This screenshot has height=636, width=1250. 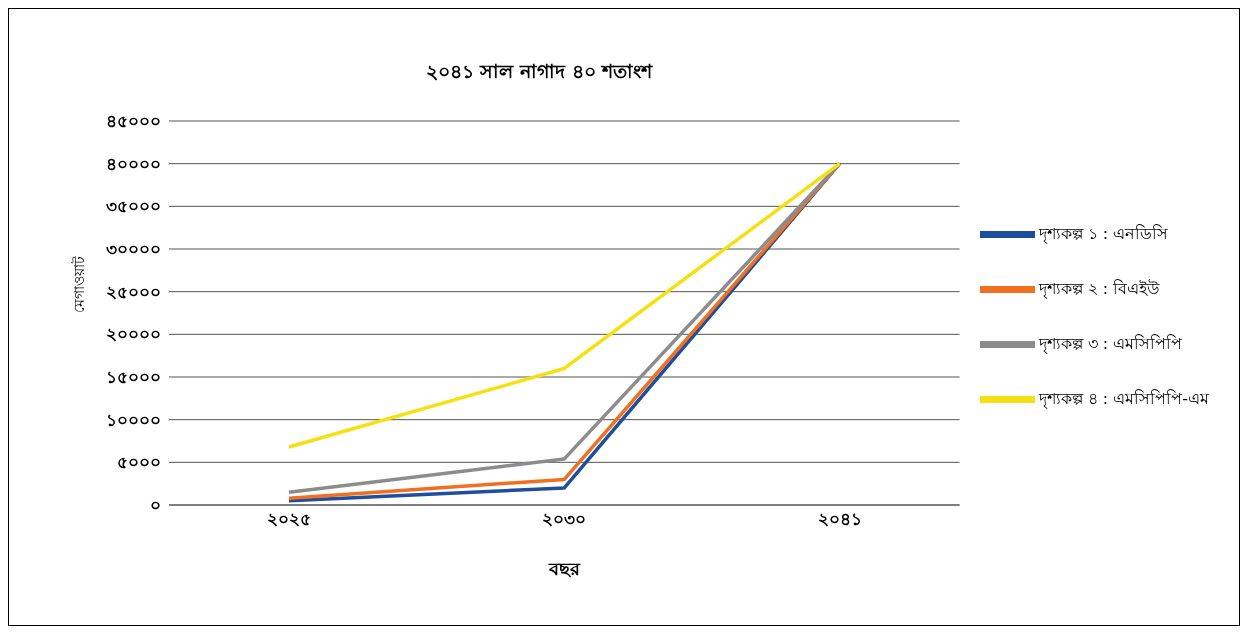 I want to click on y-tick-label: ০, so click(x=155, y=505).